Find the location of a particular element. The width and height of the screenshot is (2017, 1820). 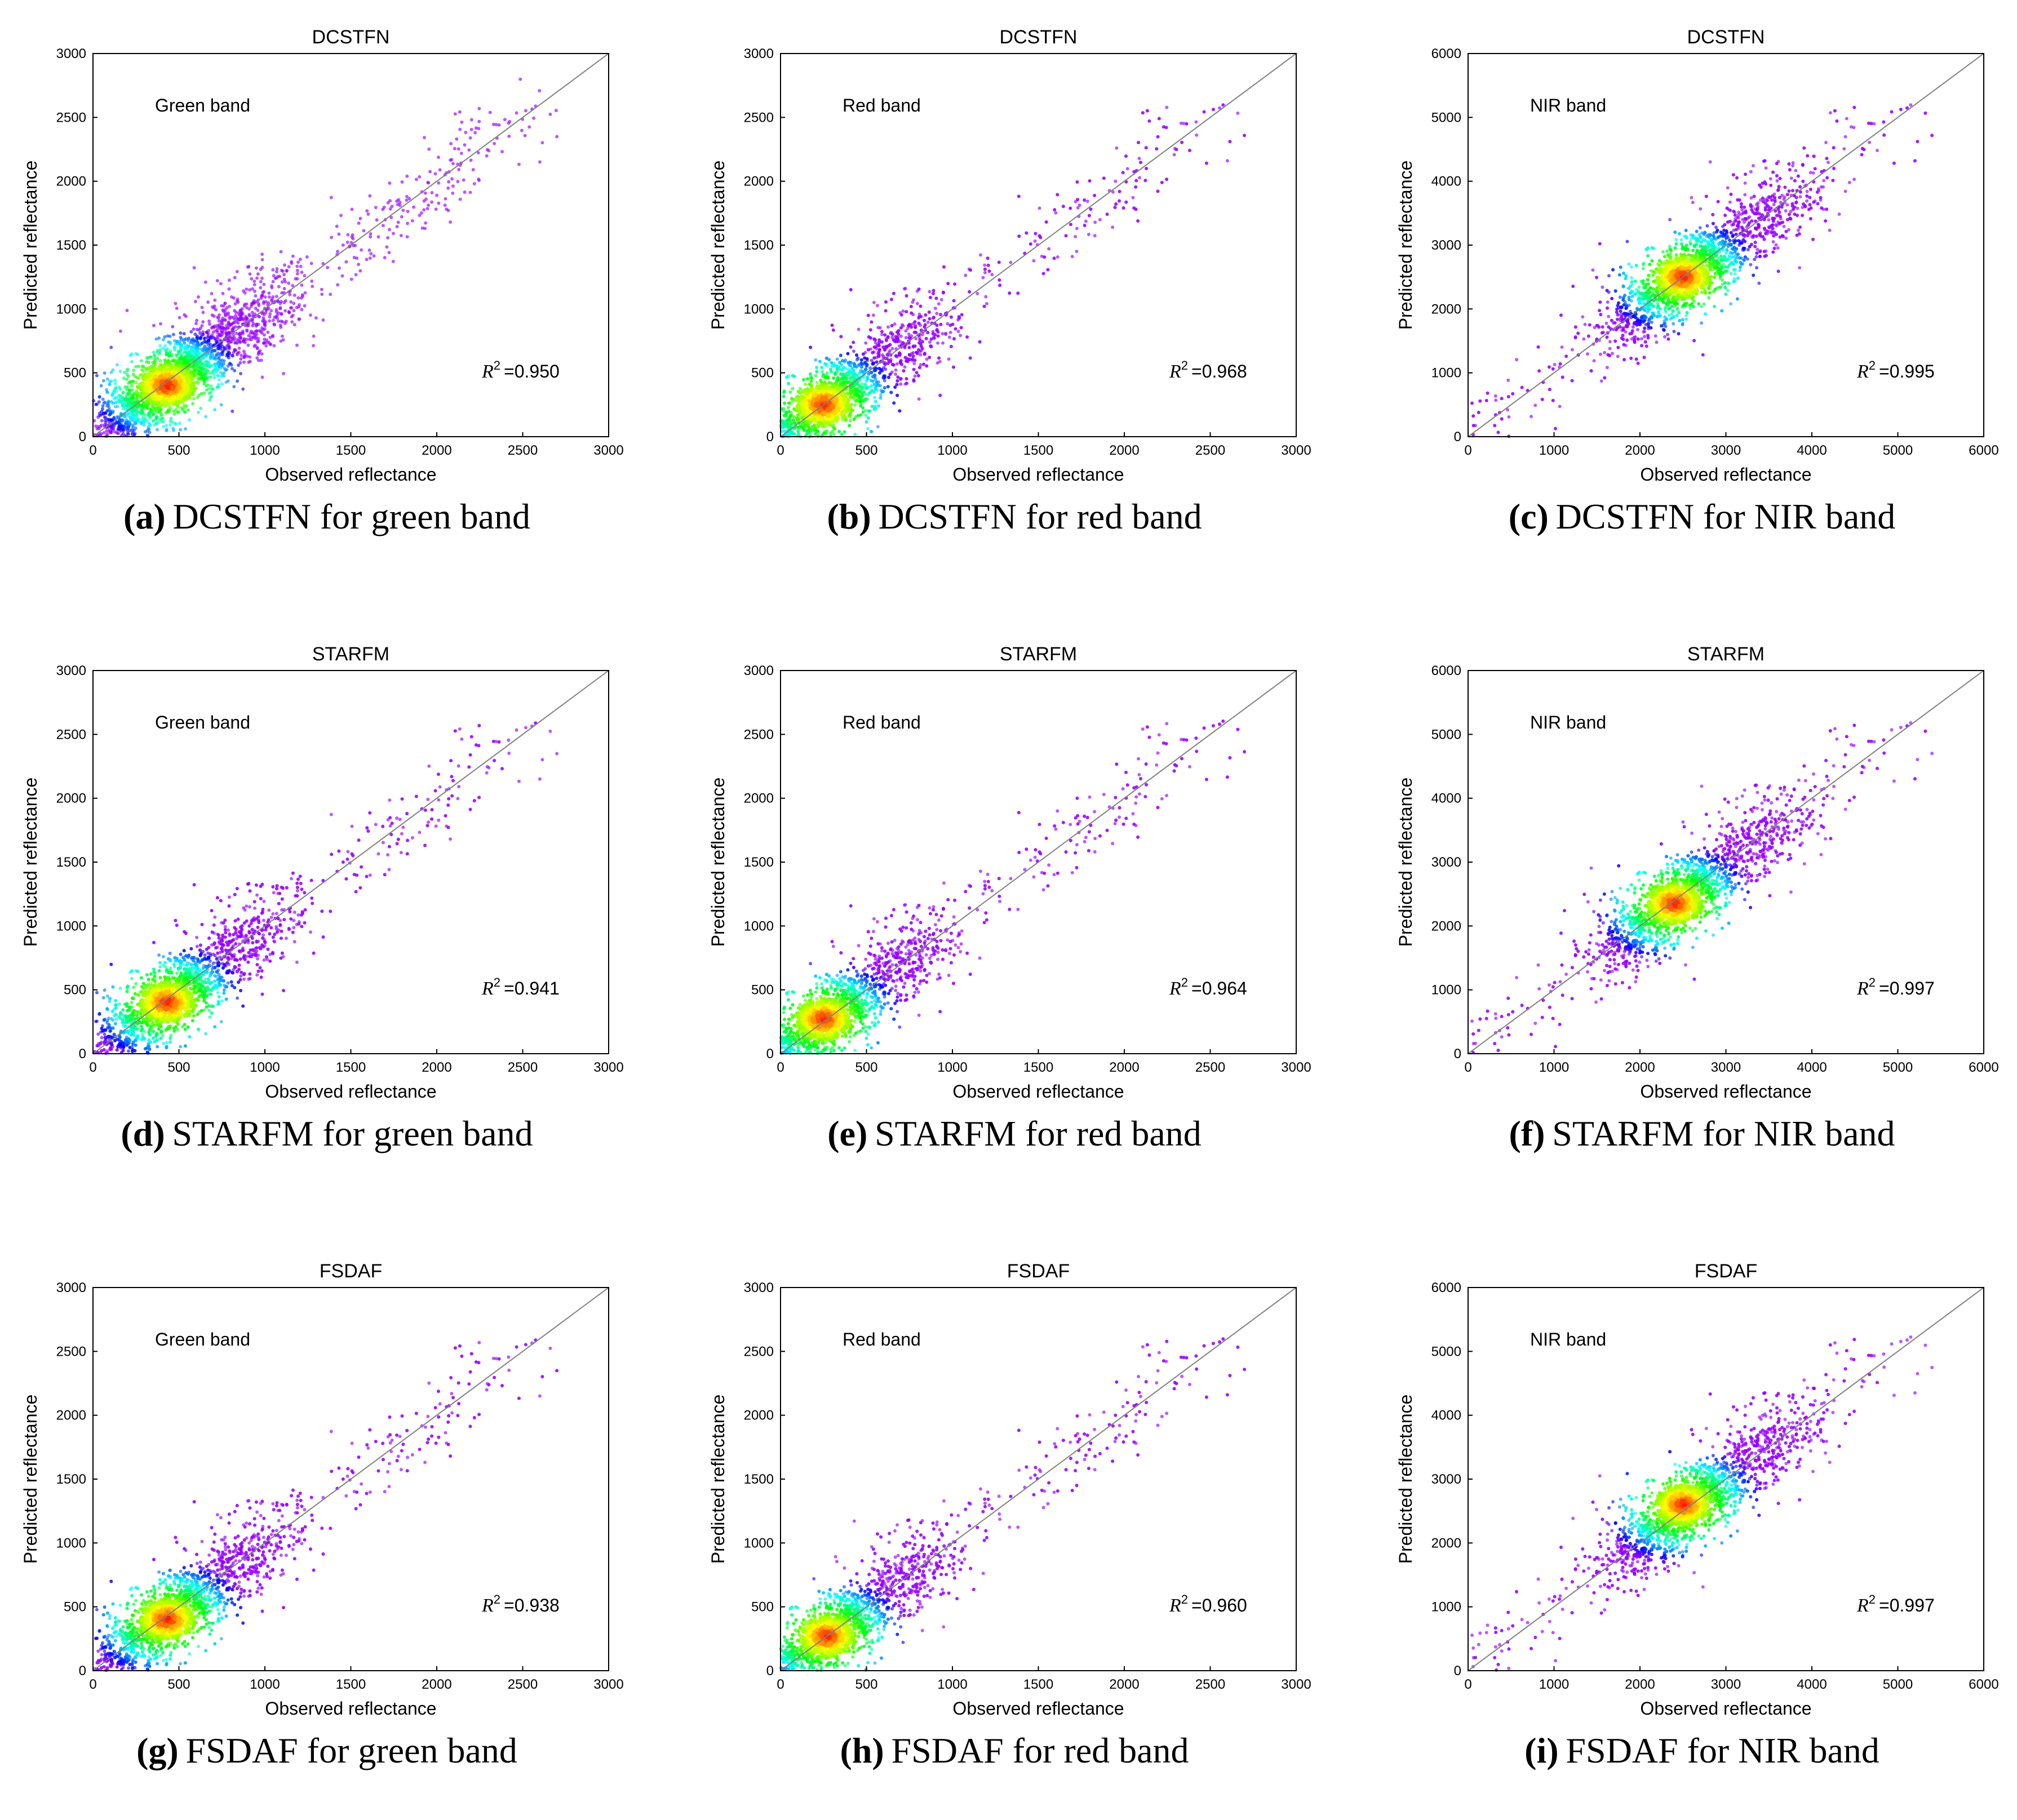

r-squared-value: =0.968 is located at coordinates (1219, 371).